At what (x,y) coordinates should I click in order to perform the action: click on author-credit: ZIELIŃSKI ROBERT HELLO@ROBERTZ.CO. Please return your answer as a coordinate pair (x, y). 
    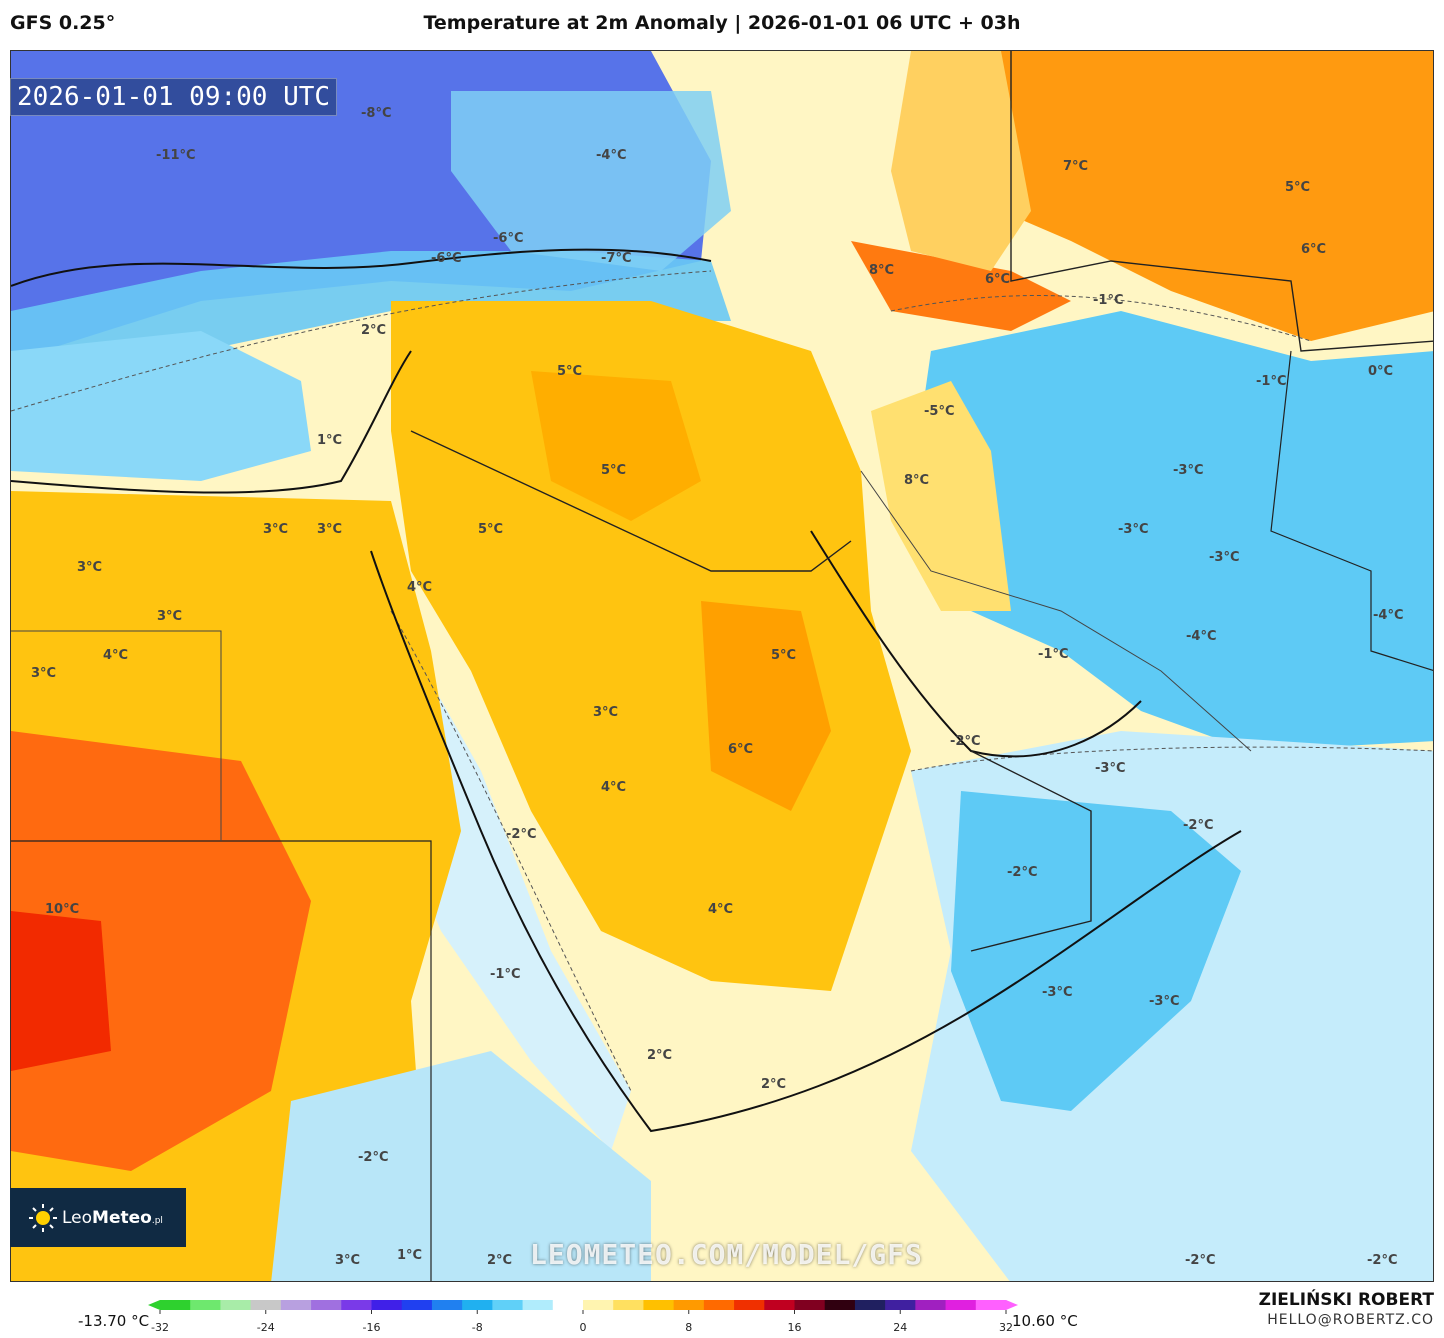
    Looking at the image, I should click on (1346, 1309).